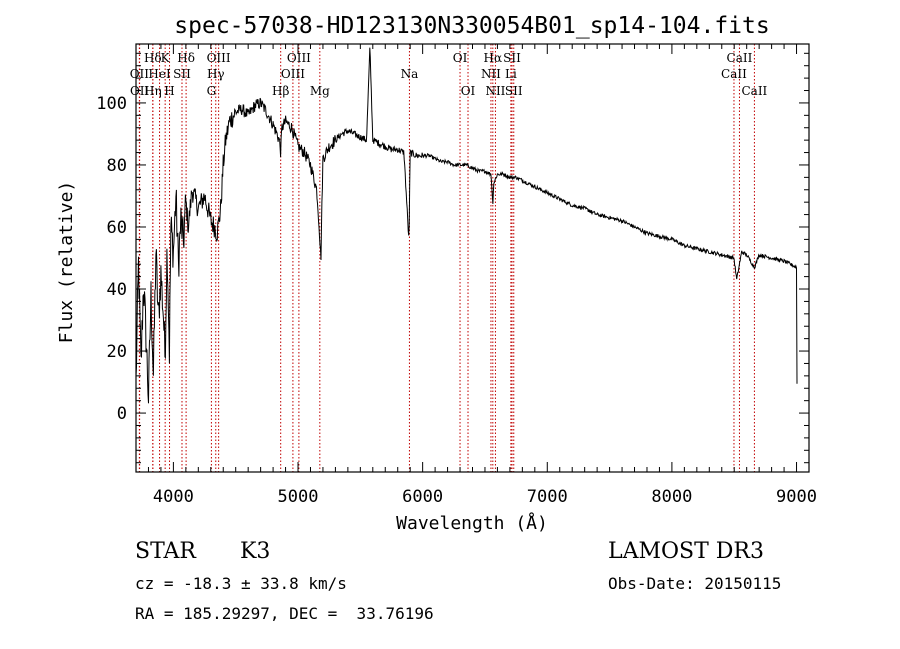 The height and width of the screenshot is (649, 900). Describe the element at coordinates (173, 497) in the screenshot. I see `x-tick-label: 4000` at that location.